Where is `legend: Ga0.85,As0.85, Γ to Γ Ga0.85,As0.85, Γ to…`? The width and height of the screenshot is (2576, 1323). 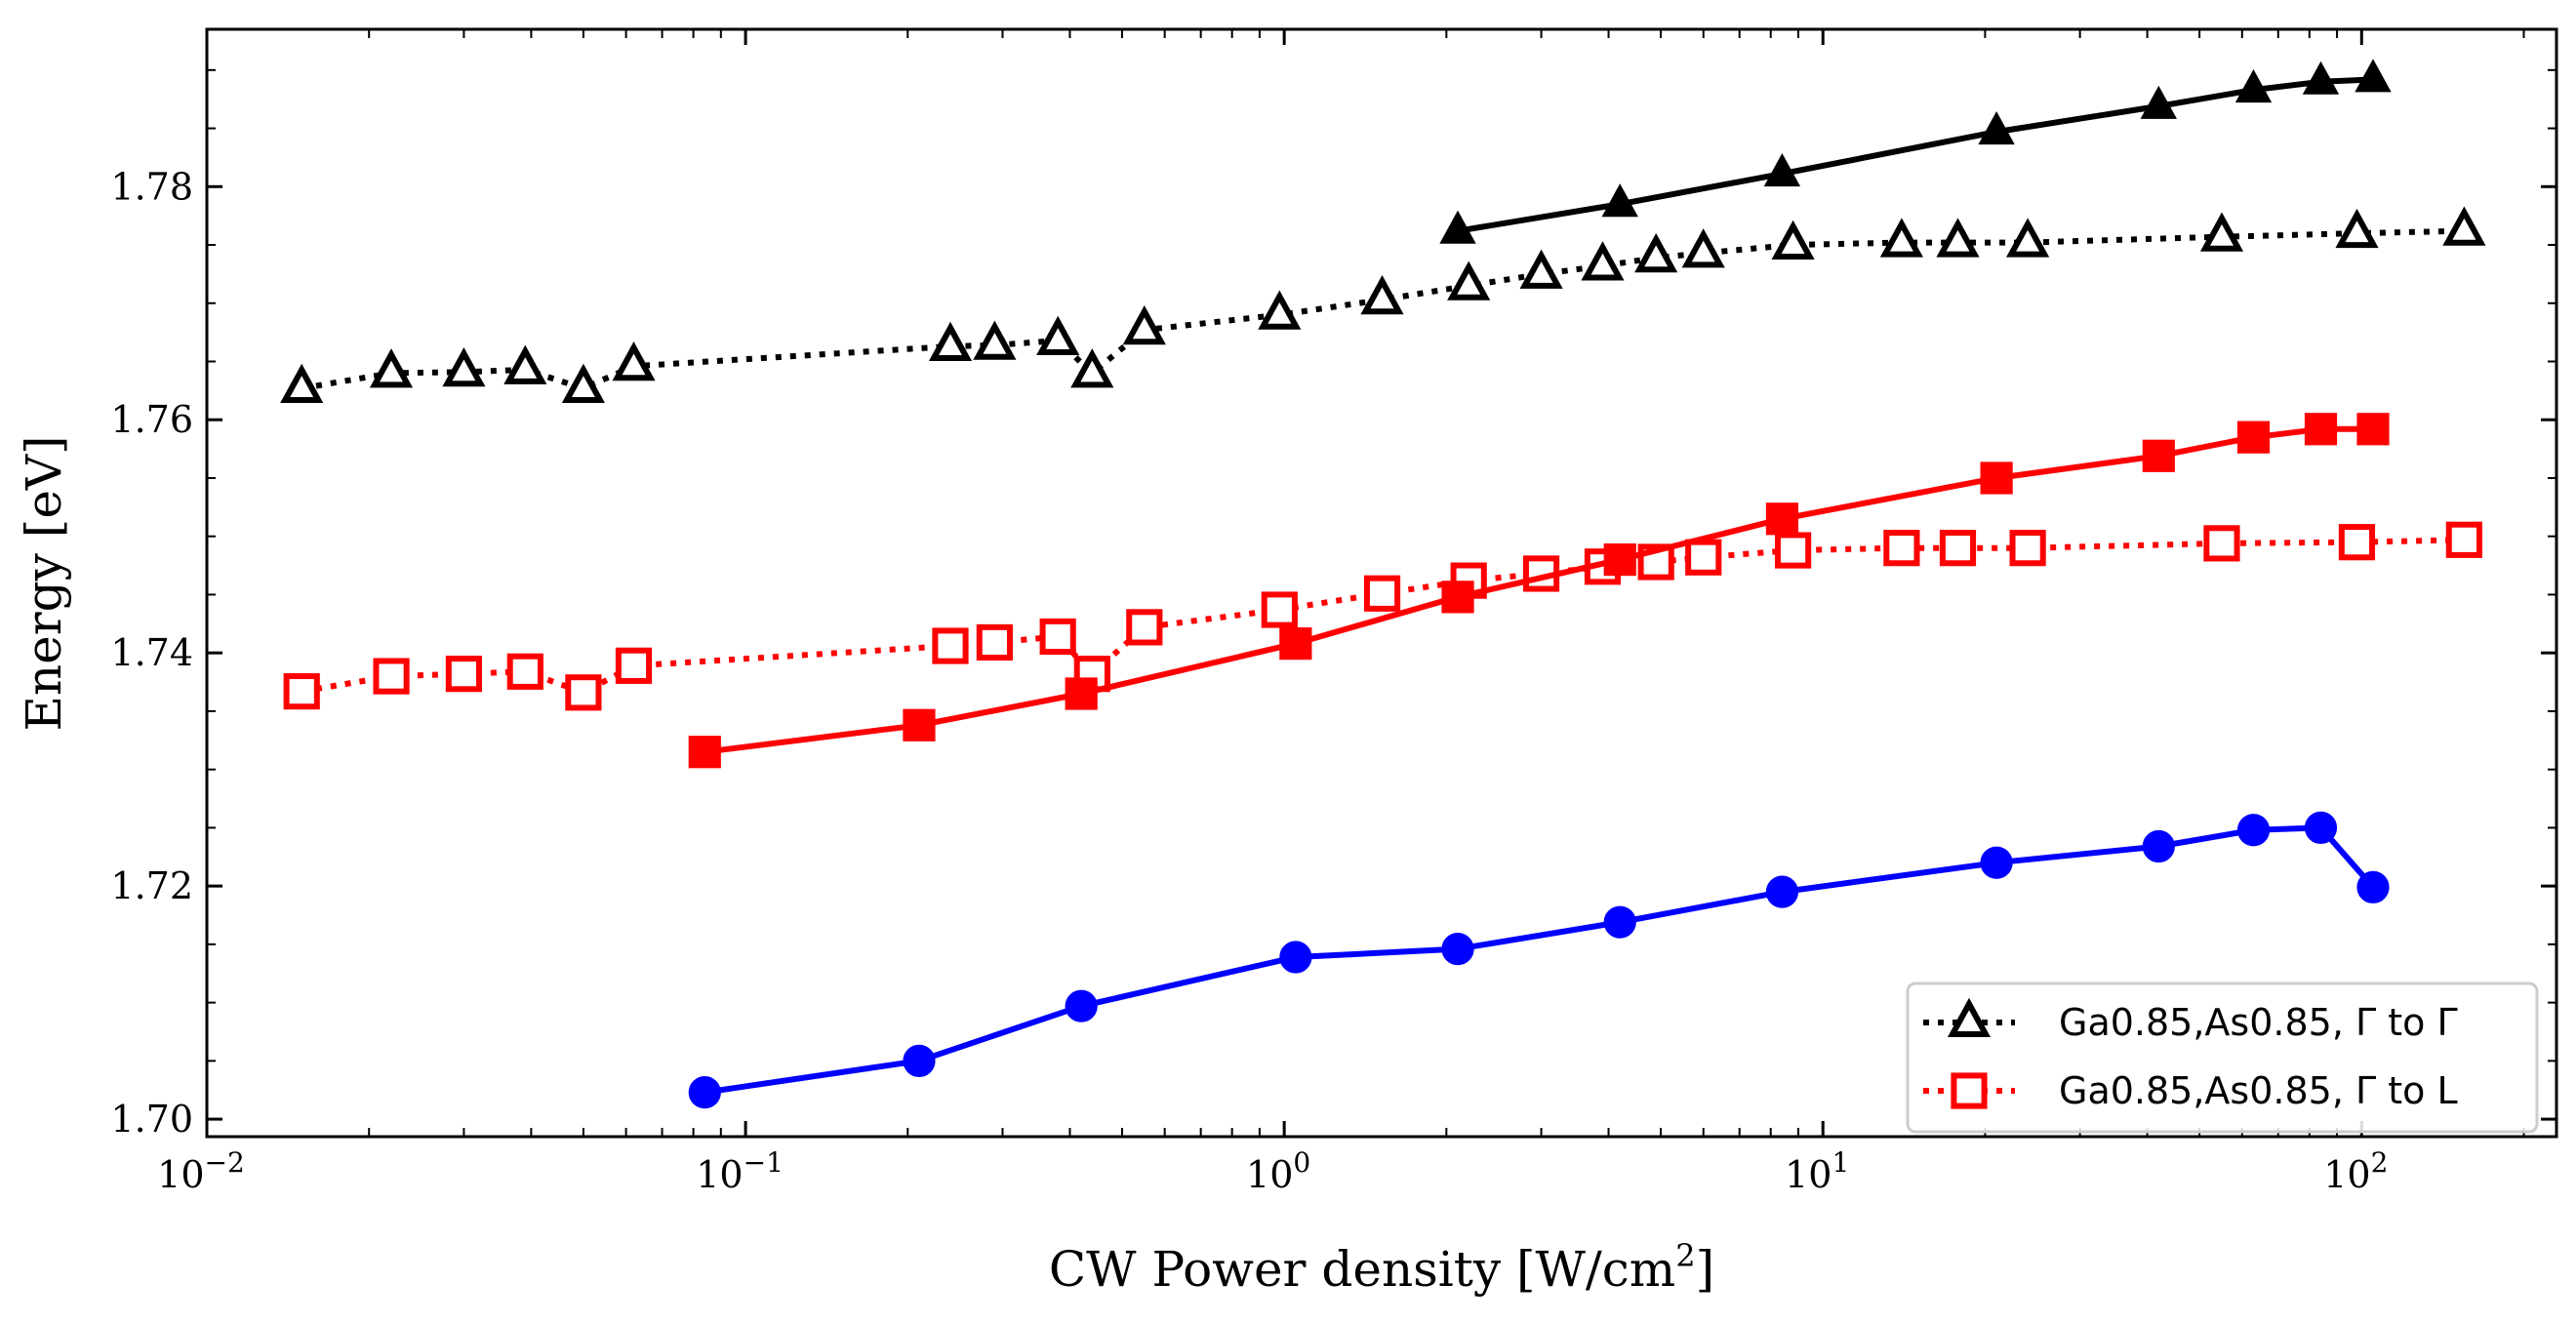
legend: Ga0.85,As0.85, Γ to Γ Ga0.85,As0.85, Γ to… is located at coordinates (2222, 1058).